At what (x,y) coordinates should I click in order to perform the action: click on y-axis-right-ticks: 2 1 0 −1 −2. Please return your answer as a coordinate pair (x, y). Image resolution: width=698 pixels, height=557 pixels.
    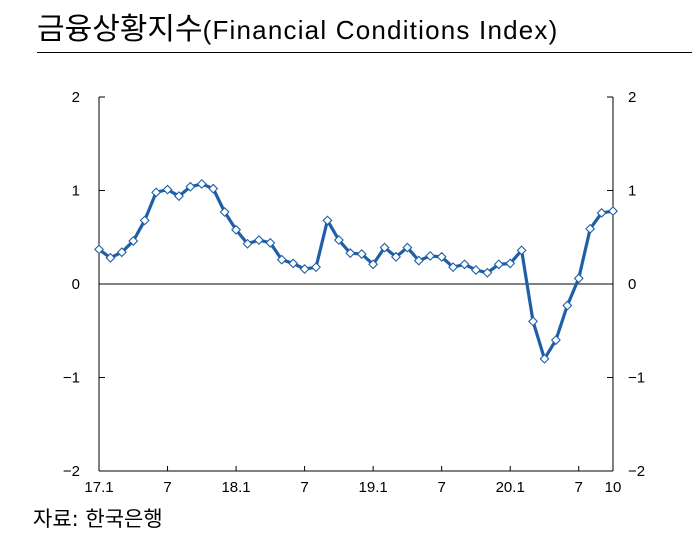
    Looking at the image, I should click on (626, 284).